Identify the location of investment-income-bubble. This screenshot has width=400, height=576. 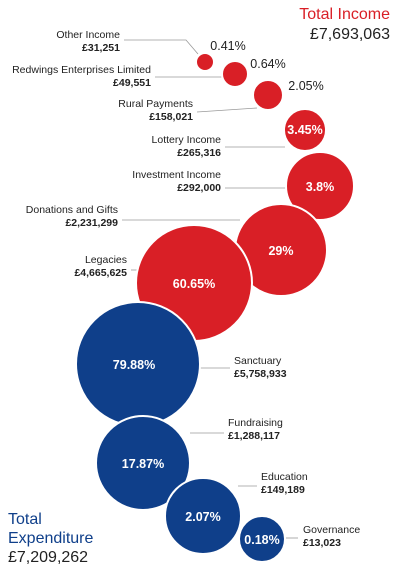
(320, 186).